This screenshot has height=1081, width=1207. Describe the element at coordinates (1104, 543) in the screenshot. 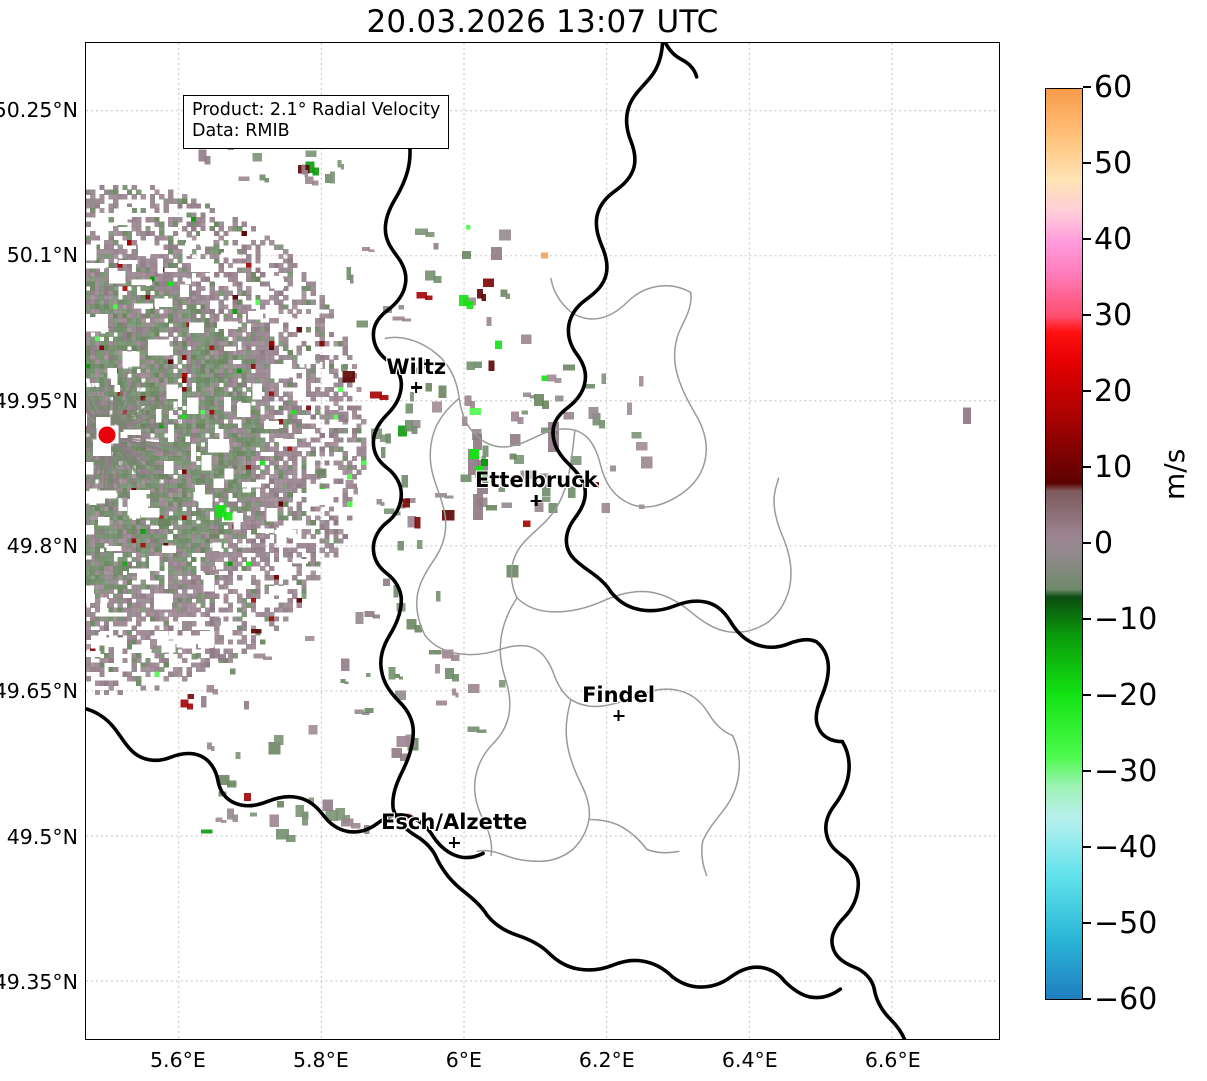

I see `colorbar-tick-label: 0` at that location.